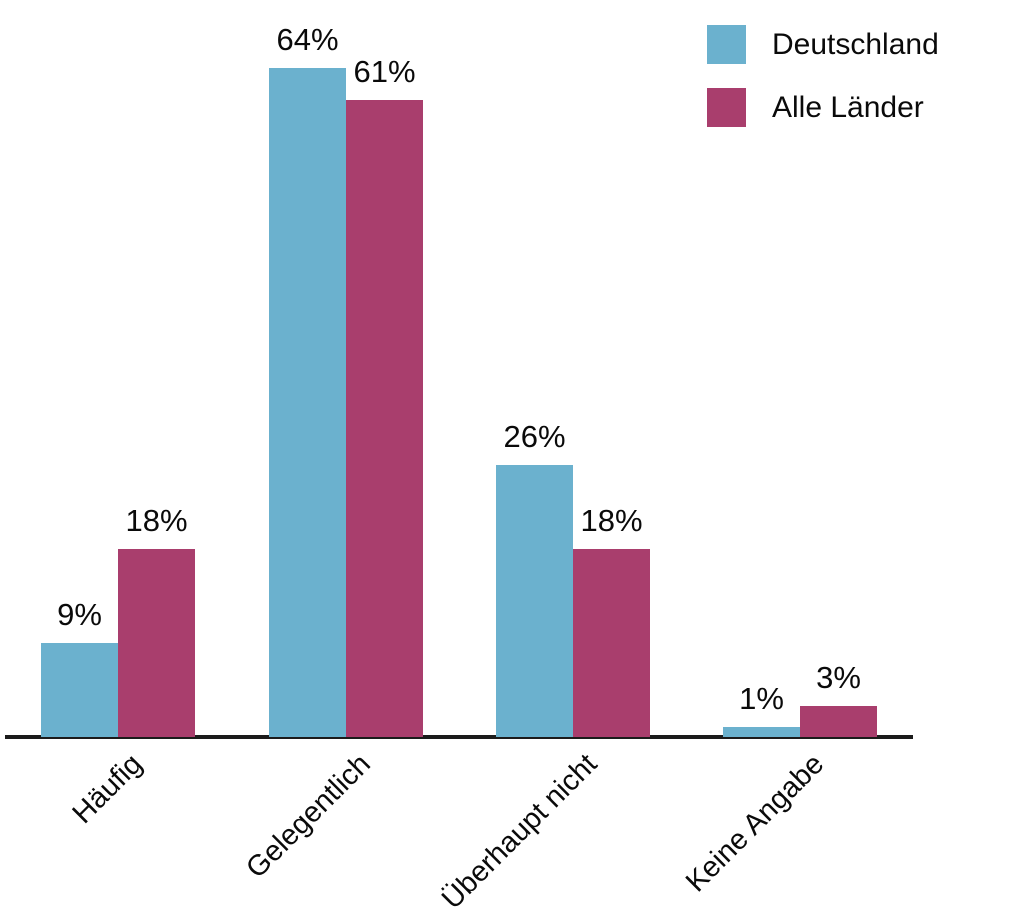 The height and width of the screenshot is (916, 1013). Describe the element at coordinates (79, 690) in the screenshot. I see `bar-deutschland-haeufig` at that location.